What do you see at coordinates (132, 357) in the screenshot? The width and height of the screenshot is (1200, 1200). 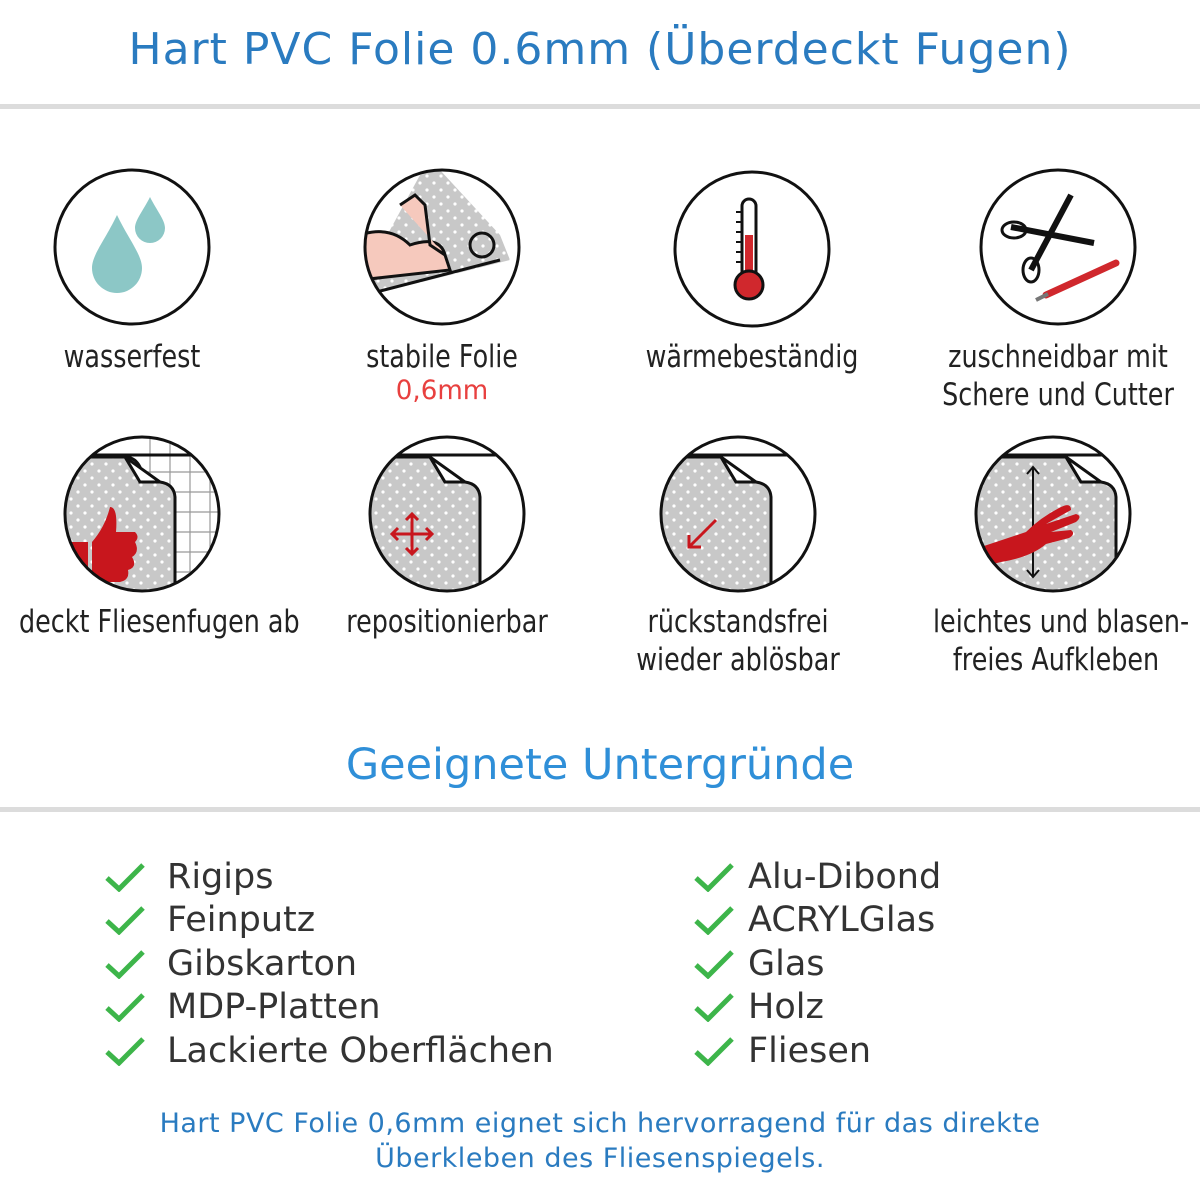 I see `feature-label-wasserfest: wasserfest` at bounding box center [132, 357].